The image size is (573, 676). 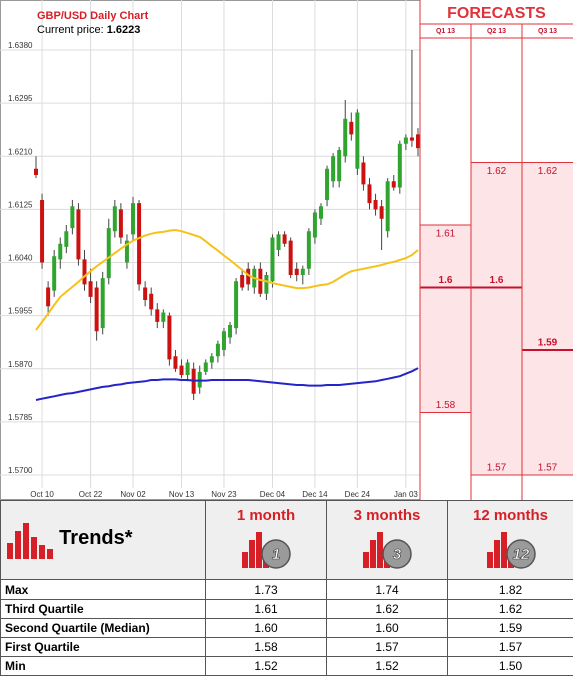 What do you see at coordinates (548, 343) in the screenshot?
I see `forecast-median-label: 1.59` at bounding box center [548, 343].